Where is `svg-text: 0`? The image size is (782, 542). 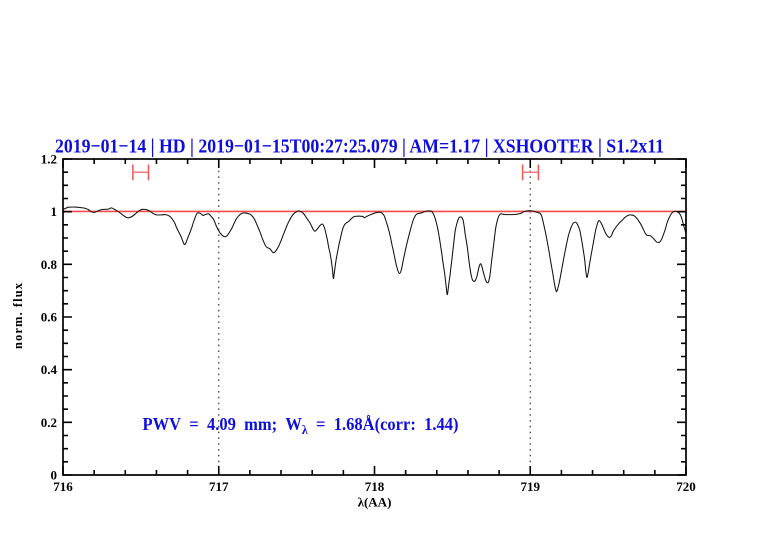 svg-text: 0 is located at coordinates (54, 475).